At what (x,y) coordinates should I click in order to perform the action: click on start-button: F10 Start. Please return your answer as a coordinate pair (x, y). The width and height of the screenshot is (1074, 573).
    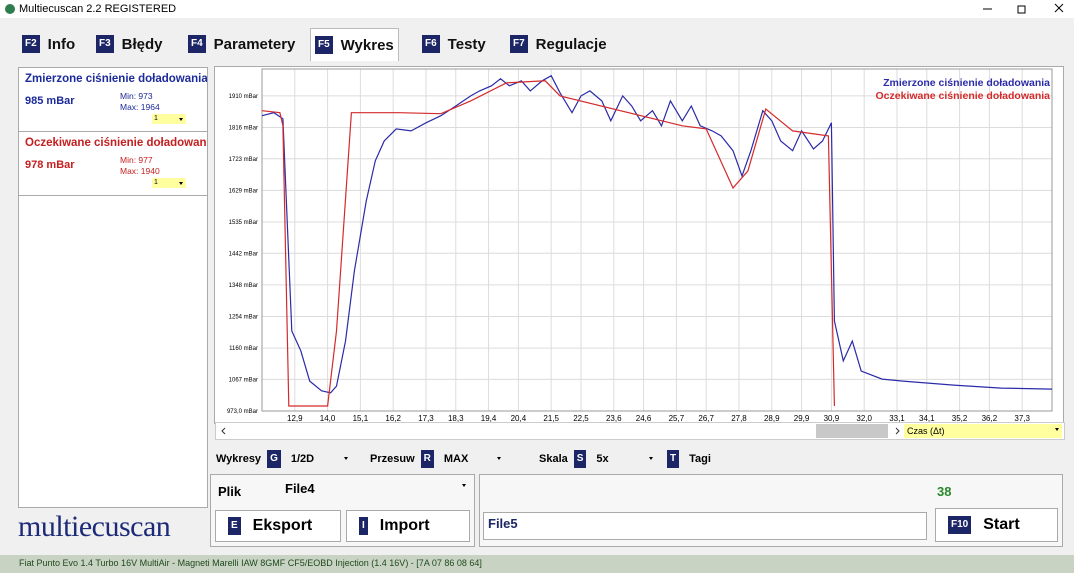
    Looking at the image, I should click on (996, 525).